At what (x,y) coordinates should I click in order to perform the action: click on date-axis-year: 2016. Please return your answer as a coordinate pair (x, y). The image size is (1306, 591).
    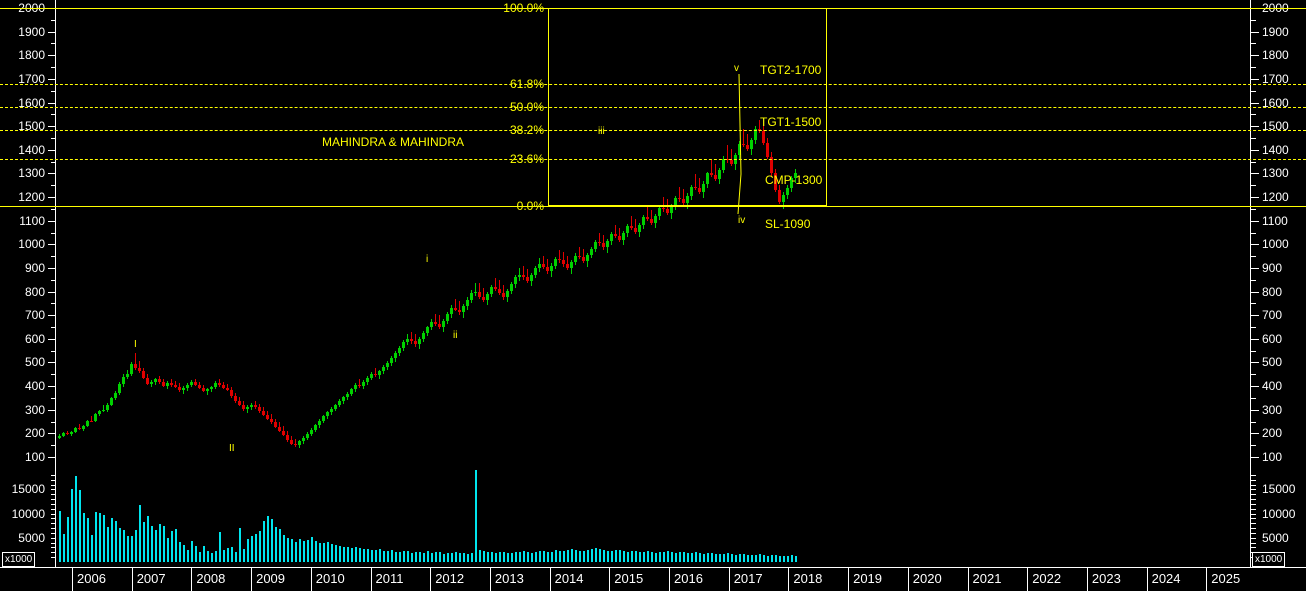
    Looking at the image, I should click on (699, 579).